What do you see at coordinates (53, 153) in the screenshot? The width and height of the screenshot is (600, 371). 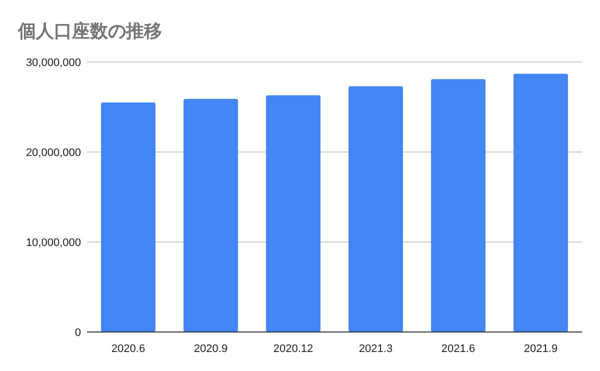 I see `y-tick-label: 20,000,000` at bounding box center [53, 153].